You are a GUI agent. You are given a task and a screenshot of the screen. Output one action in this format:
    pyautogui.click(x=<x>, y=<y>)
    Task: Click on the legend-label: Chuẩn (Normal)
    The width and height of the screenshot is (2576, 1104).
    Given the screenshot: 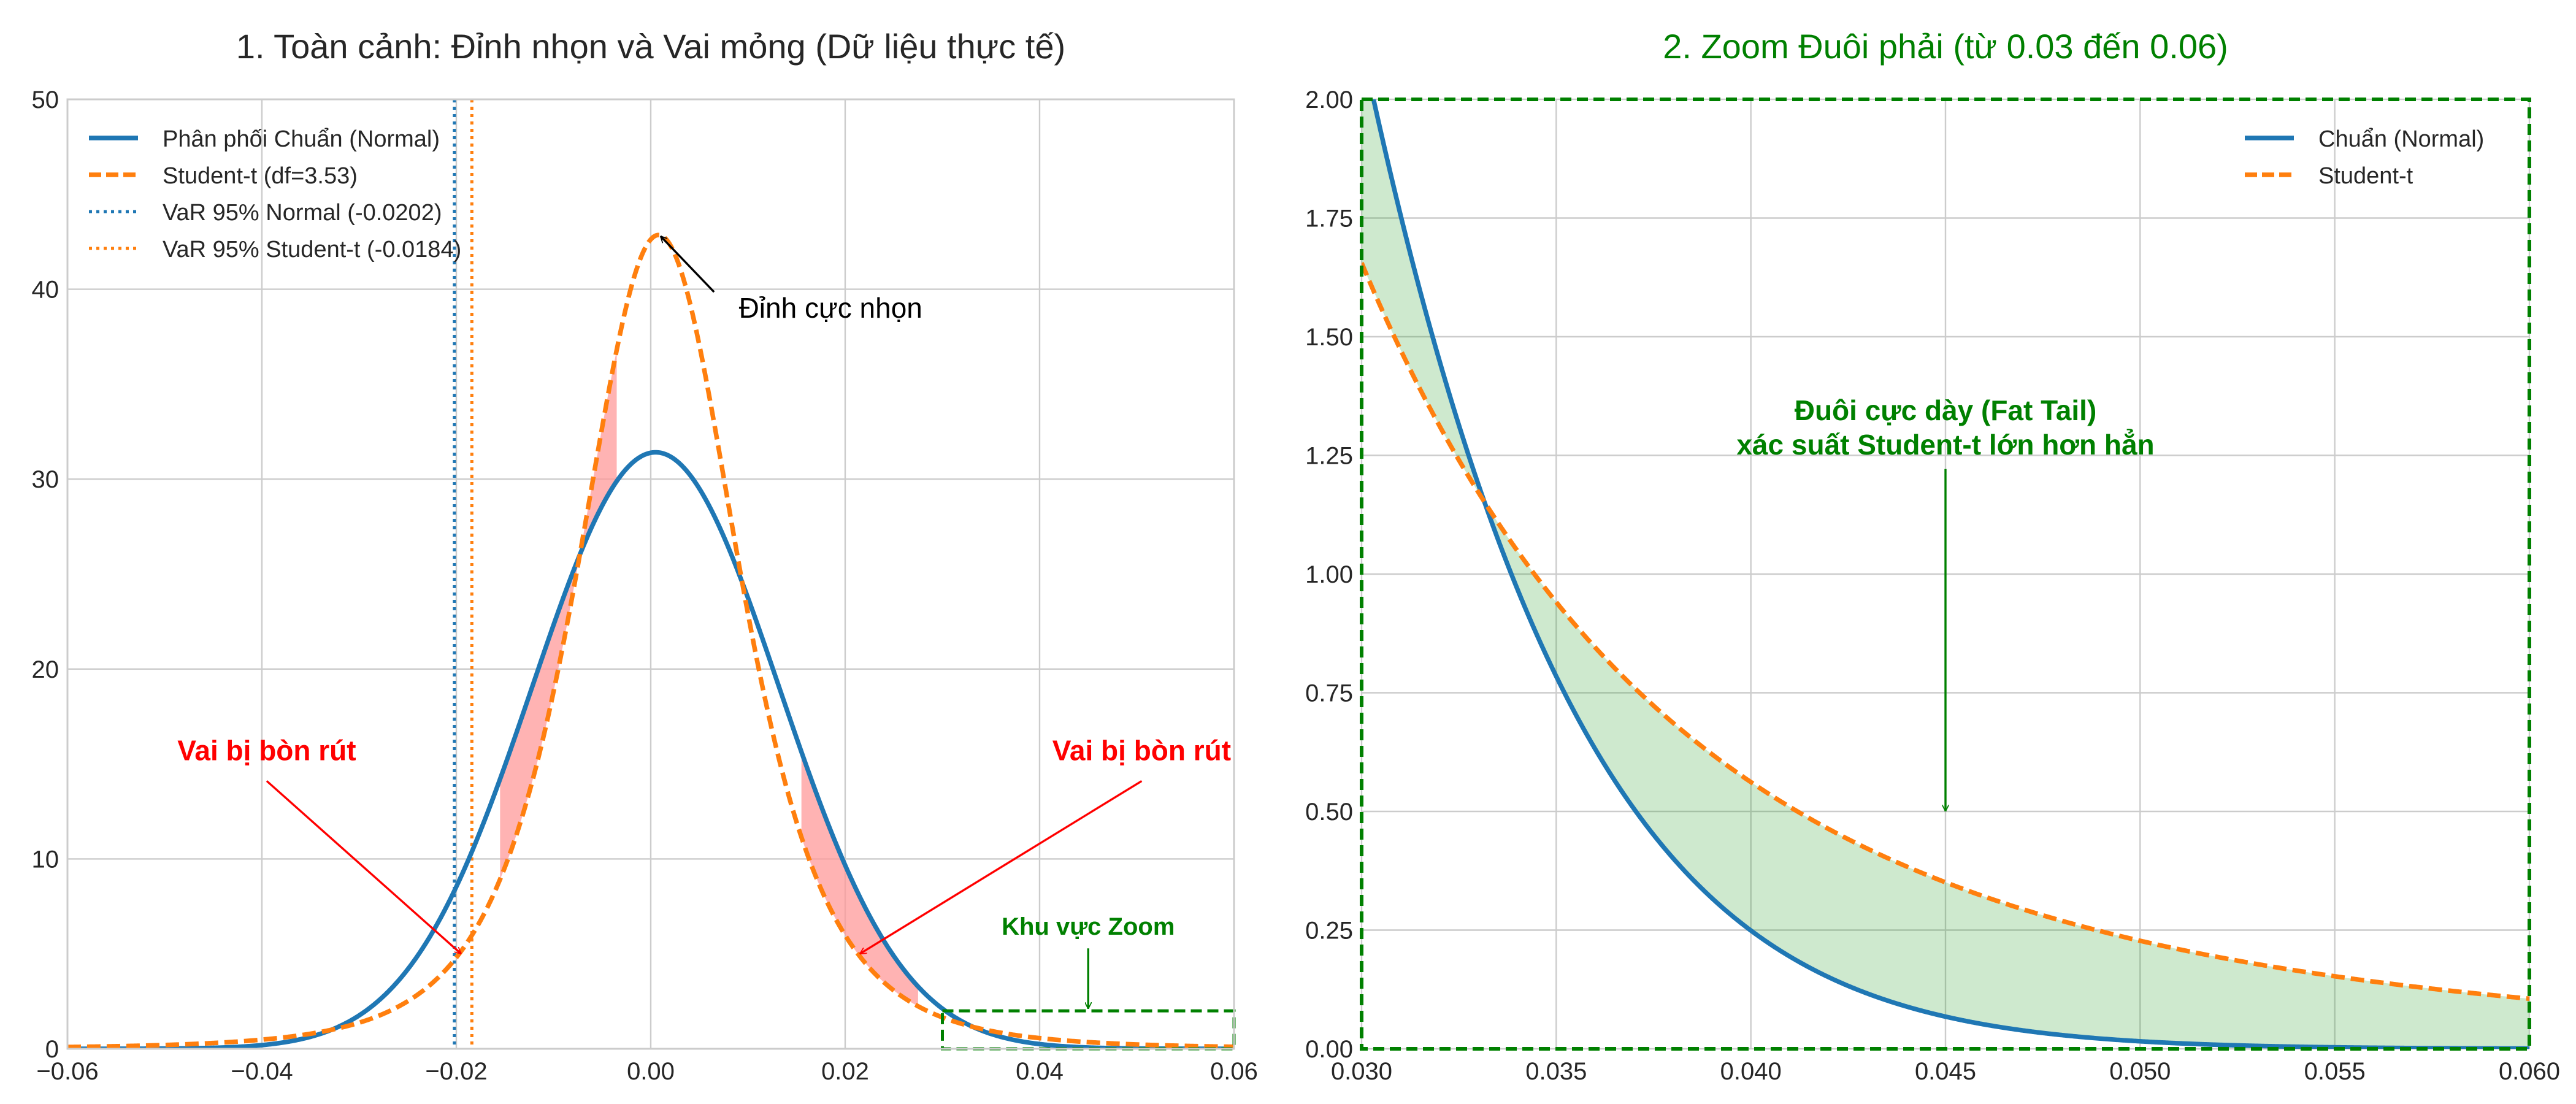 What is the action you would take?
    pyautogui.click(x=2401, y=139)
    